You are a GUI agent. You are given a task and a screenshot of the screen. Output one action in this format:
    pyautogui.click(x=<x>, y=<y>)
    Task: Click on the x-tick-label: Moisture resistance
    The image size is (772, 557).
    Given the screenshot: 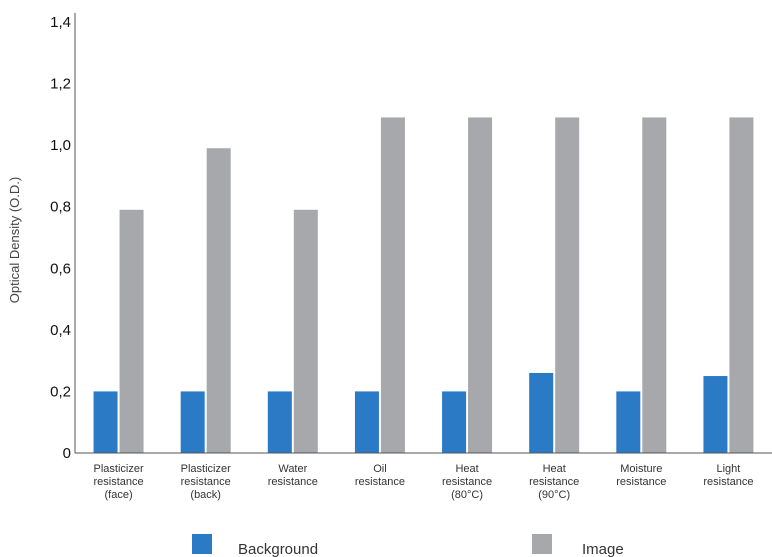 What is the action you would take?
    pyautogui.click(x=641, y=475)
    